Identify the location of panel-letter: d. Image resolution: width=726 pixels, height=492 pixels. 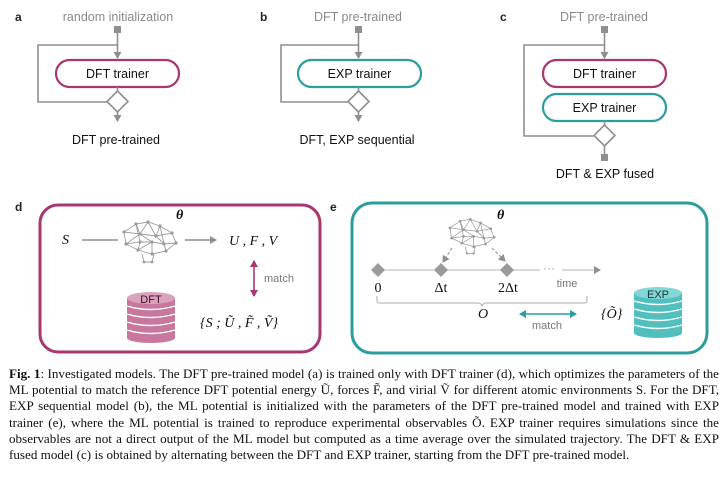
(18, 207).